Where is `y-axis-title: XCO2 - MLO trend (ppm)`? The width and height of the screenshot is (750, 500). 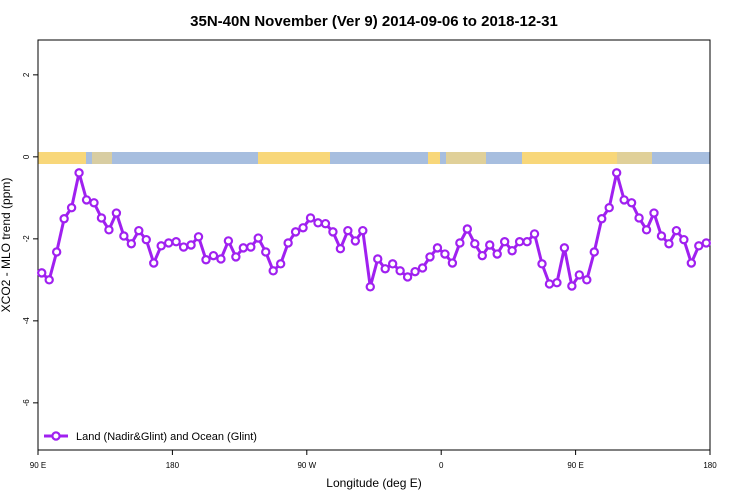 y-axis-title: XCO2 - MLO trend (ppm) is located at coordinates (6, 245).